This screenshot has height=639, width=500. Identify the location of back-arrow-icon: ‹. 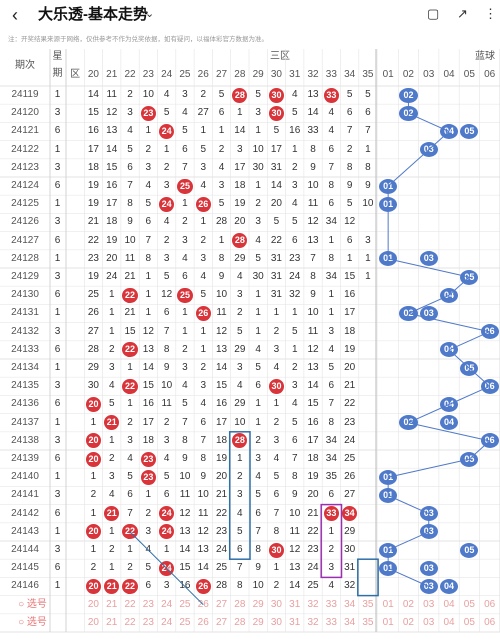
(15, 15).